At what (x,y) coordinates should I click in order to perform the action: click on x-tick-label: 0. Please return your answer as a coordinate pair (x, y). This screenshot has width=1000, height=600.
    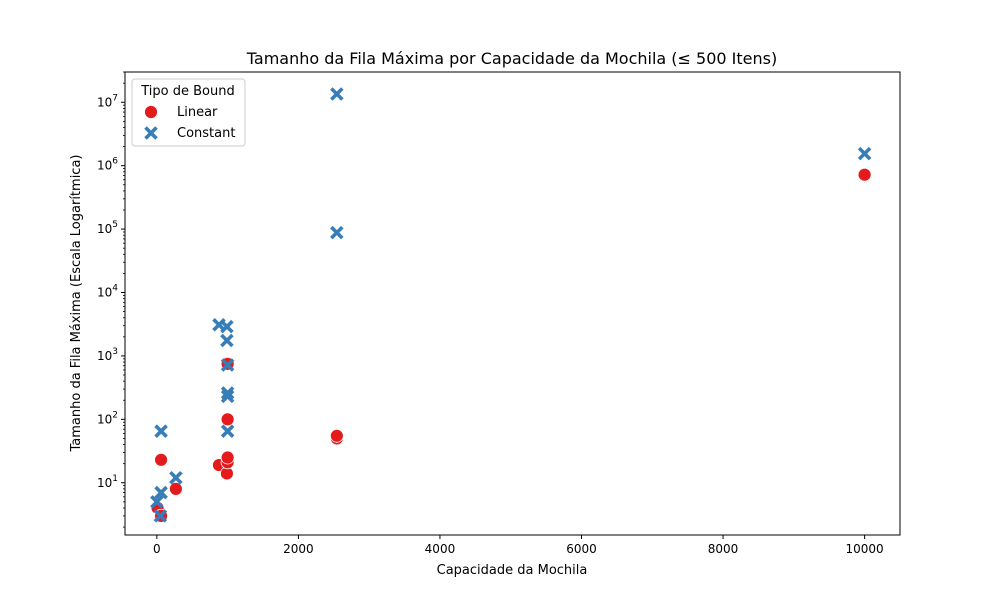
    Looking at the image, I should click on (157, 549).